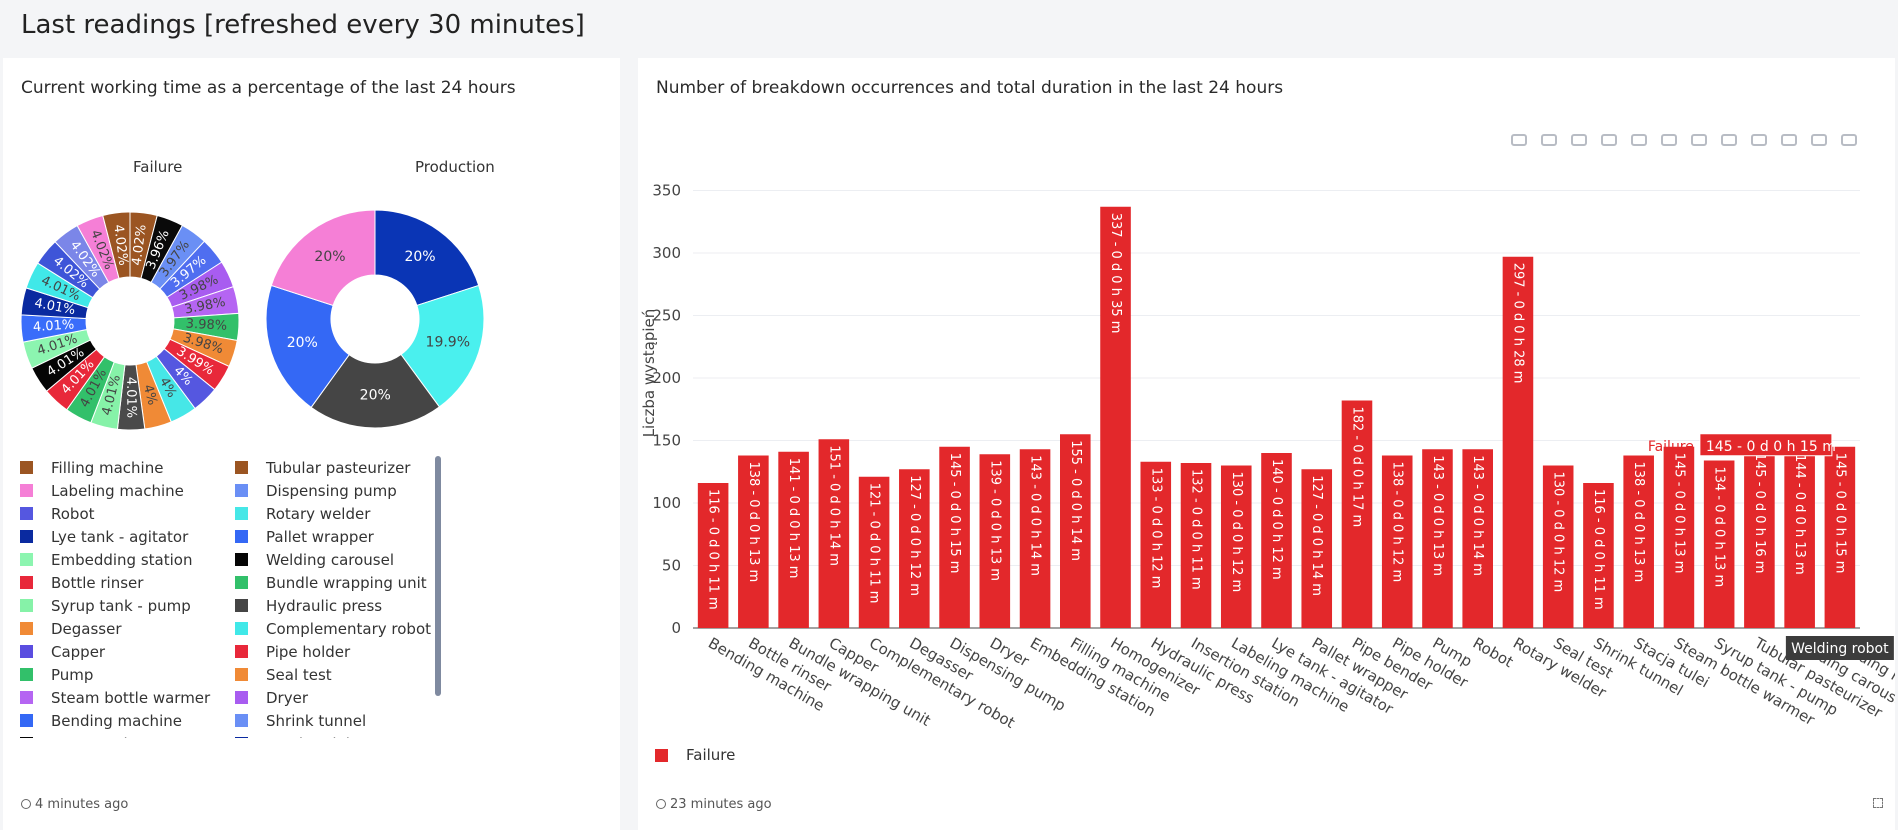 Image resolution: width=1898 pixels, height=830 pixels. Describe the element at coordinates (54, 307) in the screenshot. I see `failure-pie-slice-label: 4.01%` at that location.